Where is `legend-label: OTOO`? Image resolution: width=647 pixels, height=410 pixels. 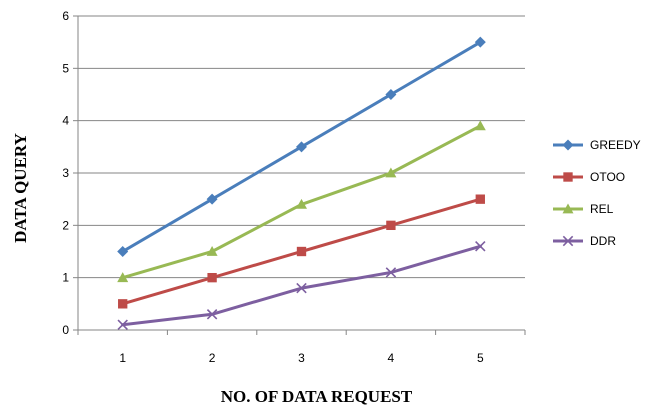
legend-label: OTOO is located at coordinates (607, 177).